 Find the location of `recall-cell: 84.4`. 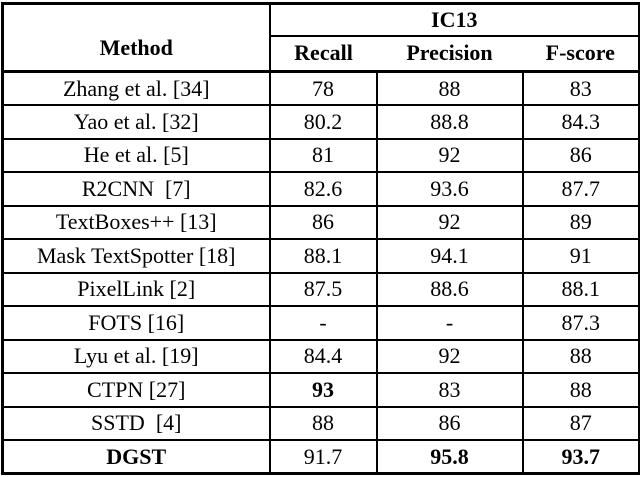

recall-cell: 84.4 is located at coordinates (323, 356).